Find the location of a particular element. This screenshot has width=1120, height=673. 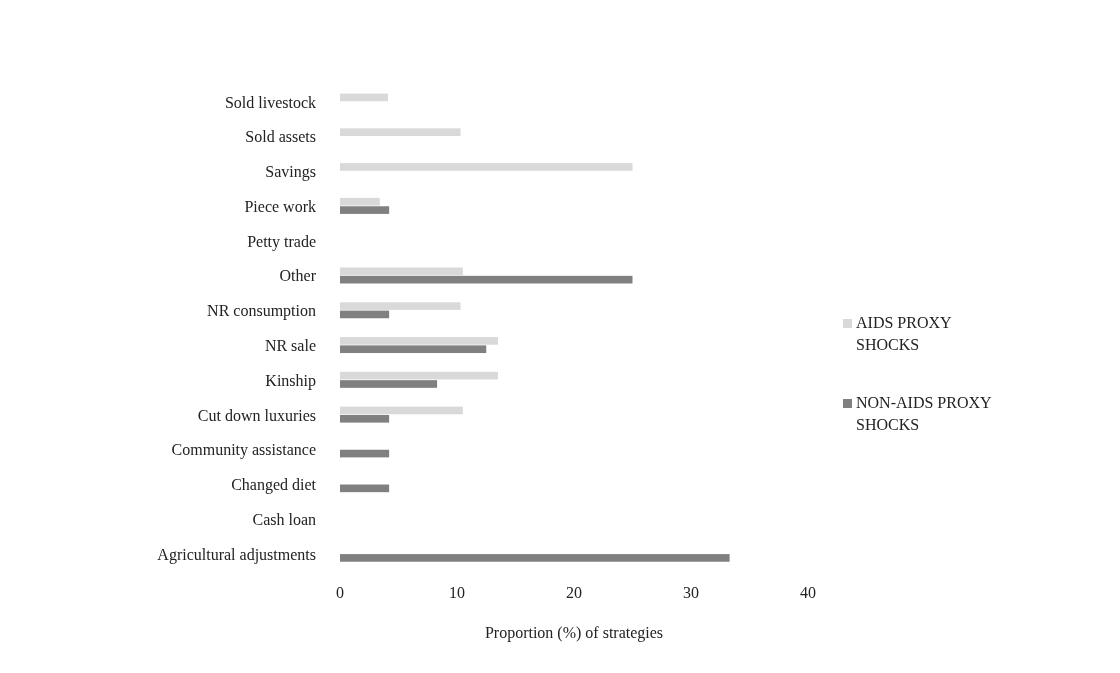

y-tick-label: Cash loan is located at coordinates (284, 519).